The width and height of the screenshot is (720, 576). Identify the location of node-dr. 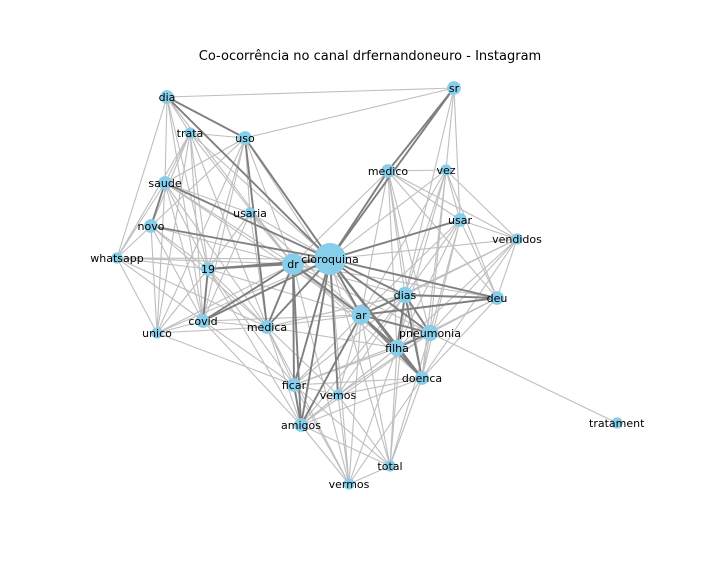
(293, 264).